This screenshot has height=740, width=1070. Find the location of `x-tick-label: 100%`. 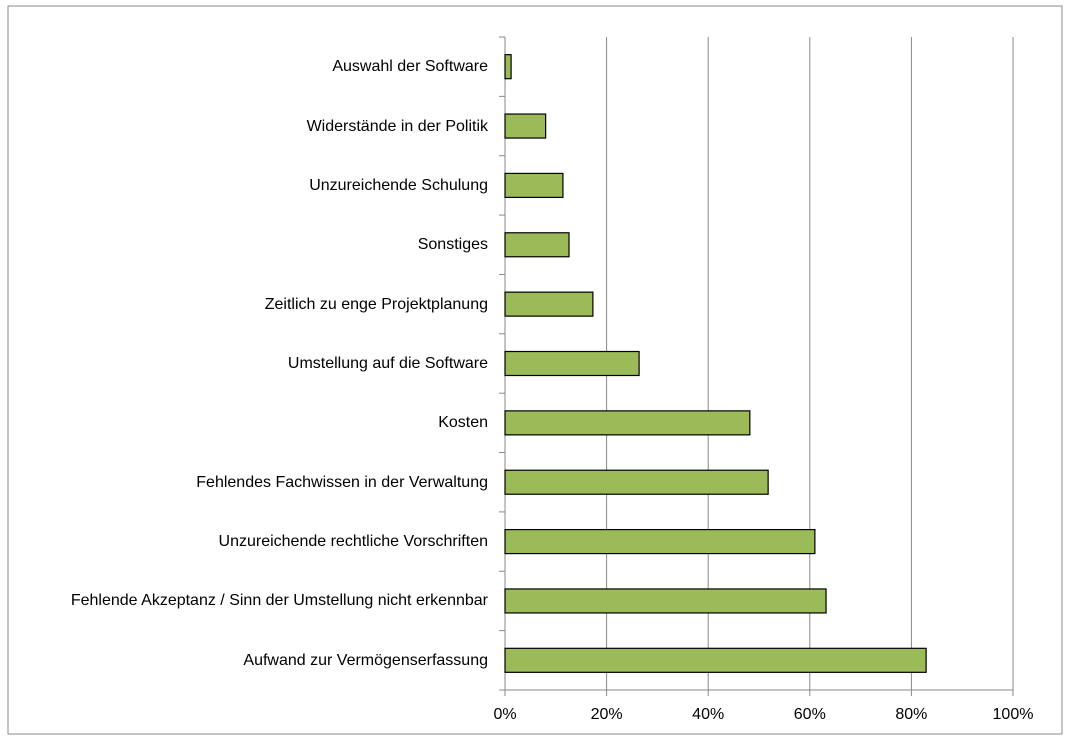

x-tick-label: 100% is located at coordinates (1013, 714).